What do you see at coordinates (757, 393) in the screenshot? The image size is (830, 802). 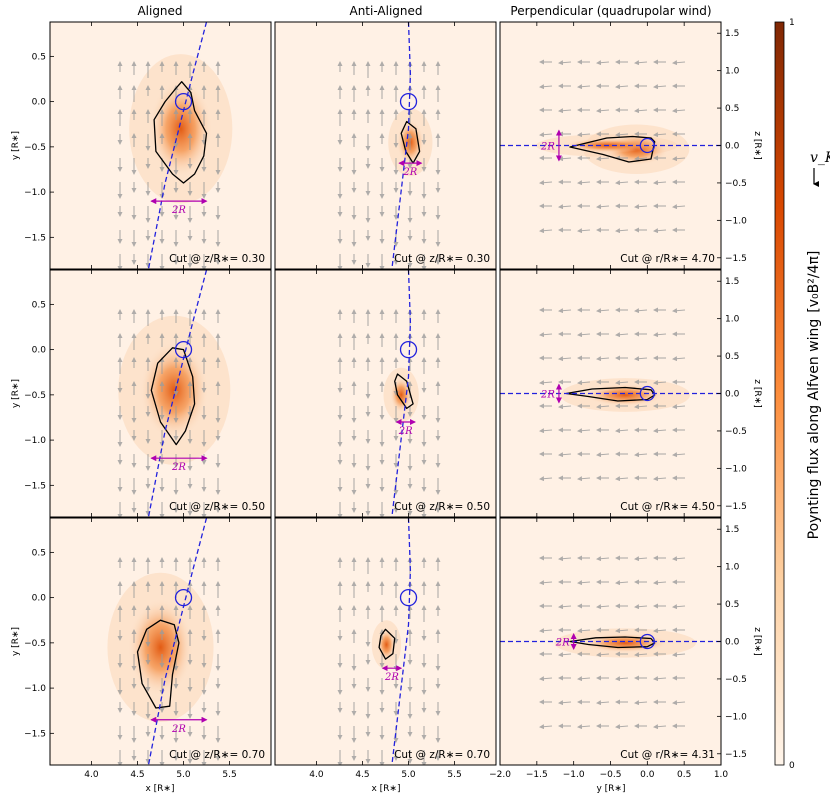 I see `z-axis-label: z [R∗]` at bounding box center [757, 393].